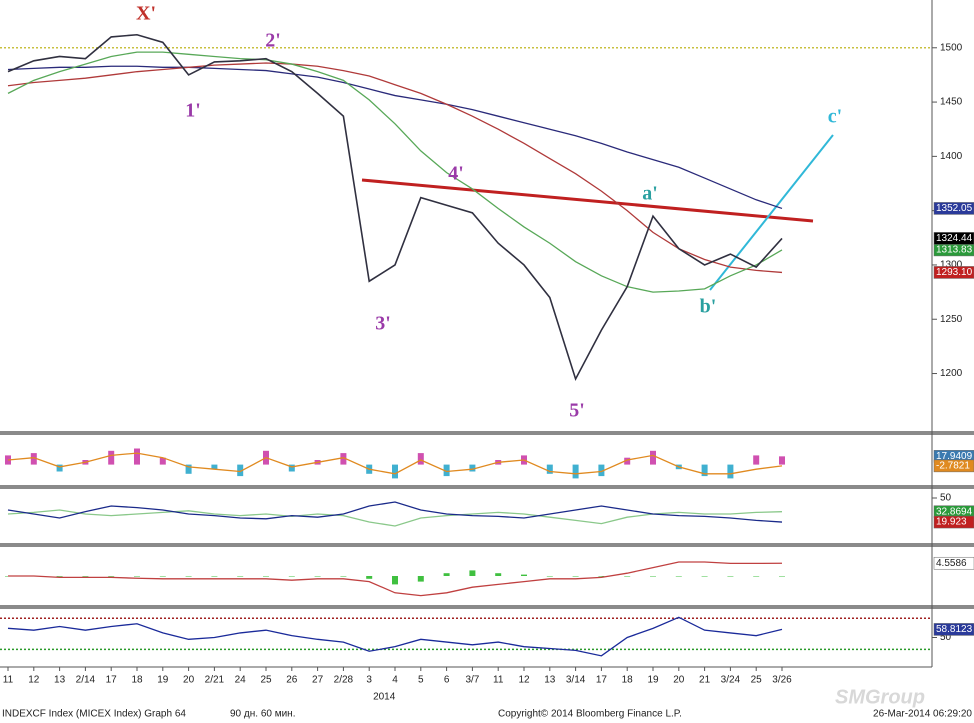 Image resolution: width=974 pixels, height=723 pixels. Describe the element at coordinates (954, 272) in the screenshot. I see `last-value-label: 1293.10` at that location.